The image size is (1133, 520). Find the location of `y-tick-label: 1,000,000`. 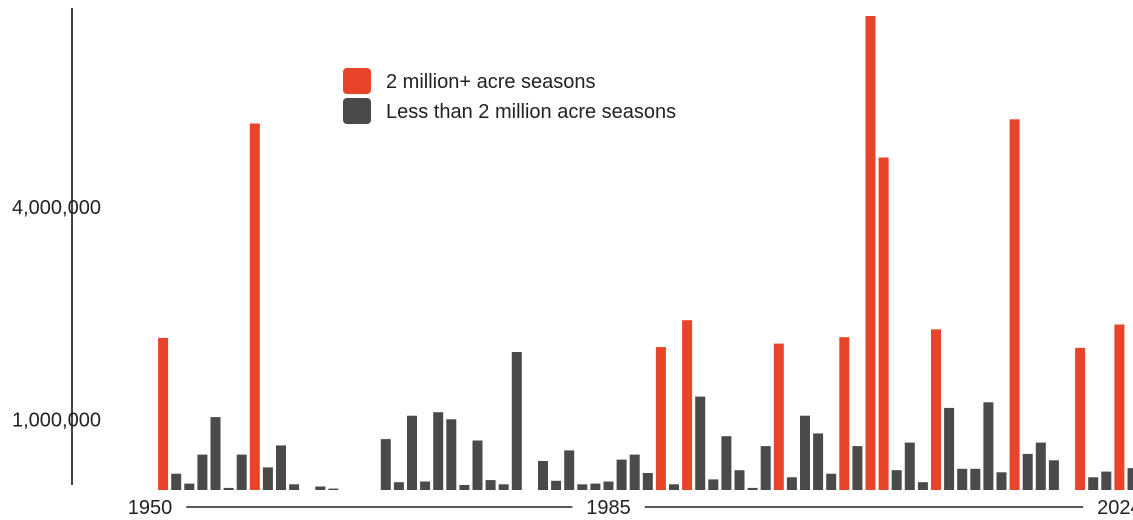

y-tick-label: 1,000,000 is located at coordinates (56, 420).